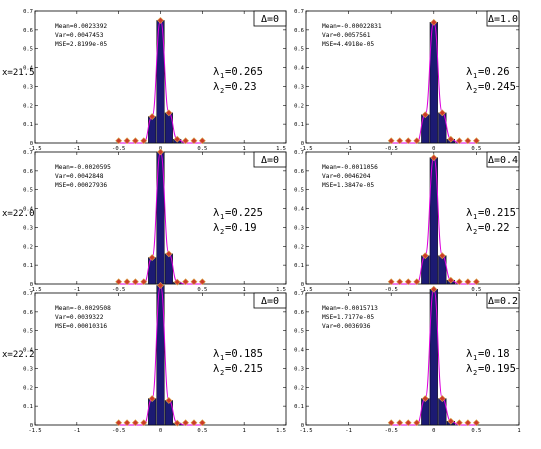 The width and height of the screenshot is (541, 449). I want to click on delta-label: Δ=0.4, so click(503, 160).